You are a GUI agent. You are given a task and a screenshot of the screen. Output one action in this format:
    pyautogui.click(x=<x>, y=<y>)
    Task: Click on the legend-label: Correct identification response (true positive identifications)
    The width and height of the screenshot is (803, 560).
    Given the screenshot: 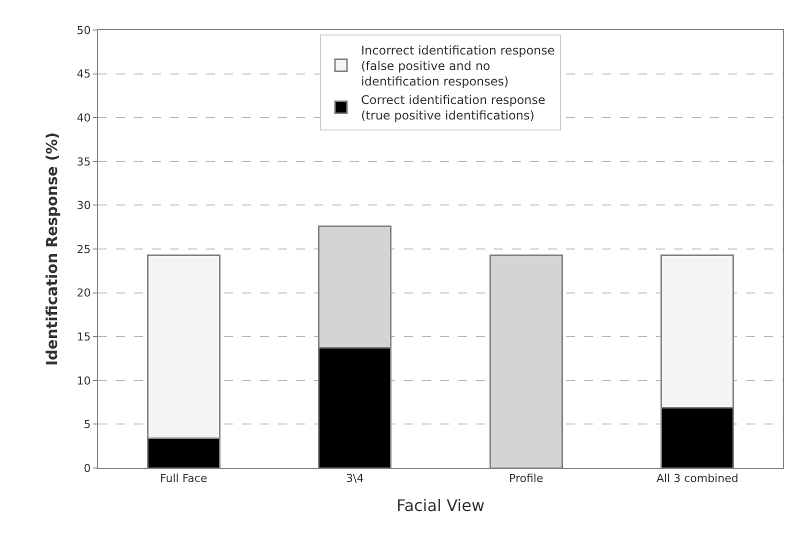 What is the action you would take?
    pyautogui.click(x=453, y=108)
    